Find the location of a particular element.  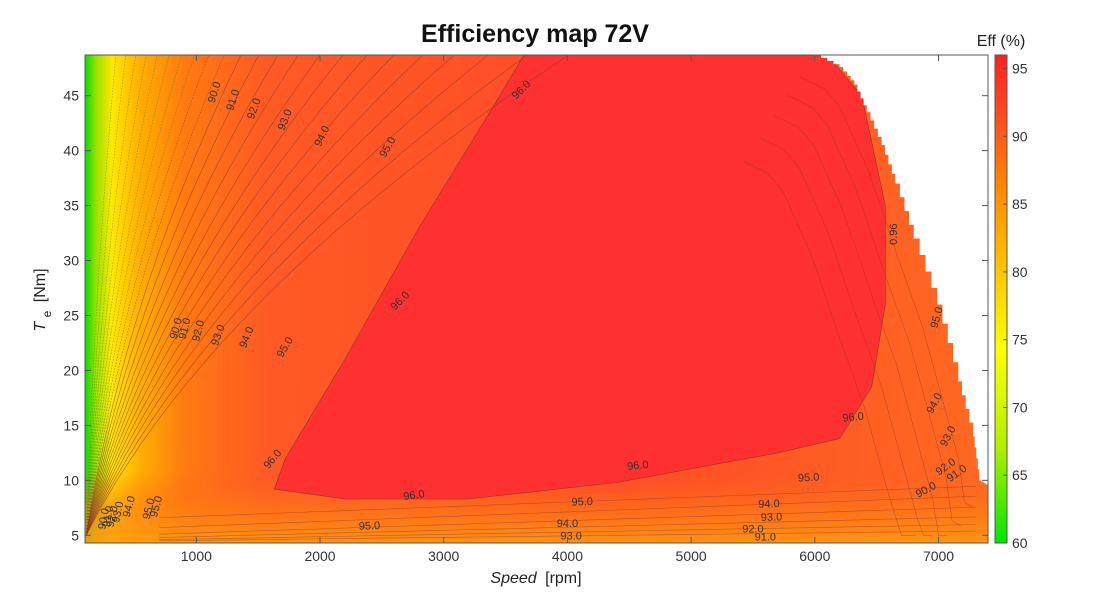

y-axis-label-symbol: T is located at coordinates (40, 326).